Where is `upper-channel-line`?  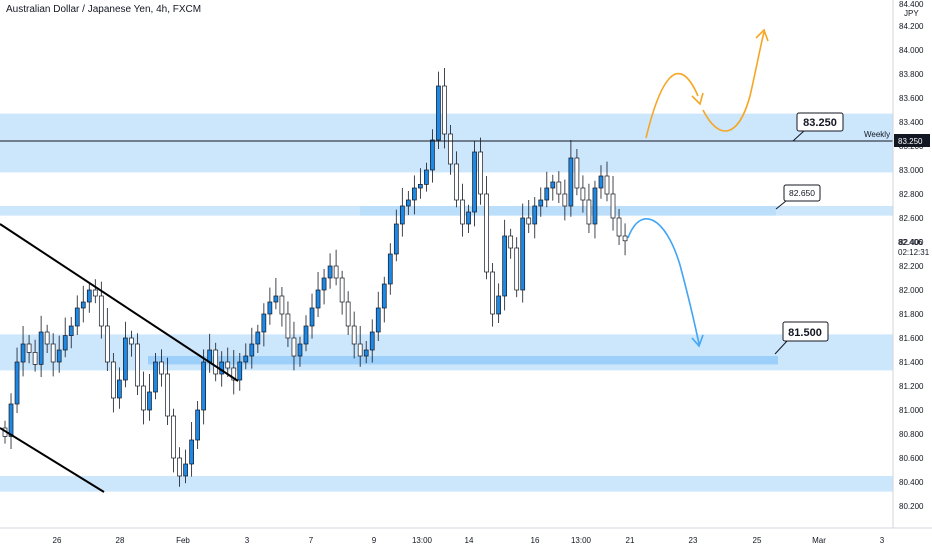 upper-channel-line is located at coordinates (119, 302).